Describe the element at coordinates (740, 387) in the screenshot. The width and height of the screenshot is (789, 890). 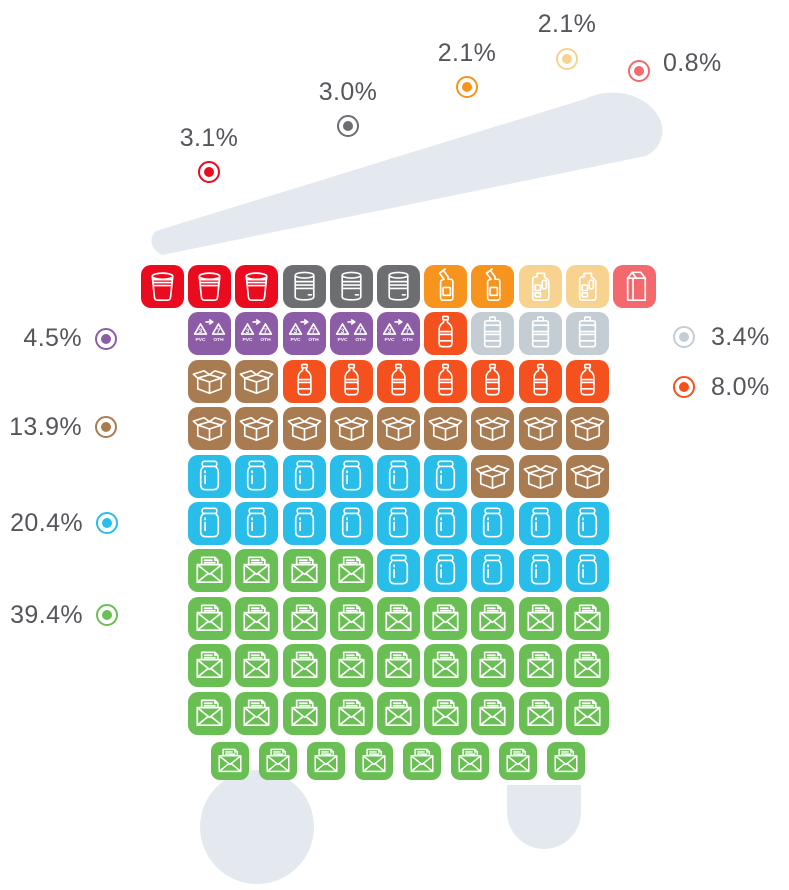
I see `percent-label-pet_bottle: 8.0%` at that location.